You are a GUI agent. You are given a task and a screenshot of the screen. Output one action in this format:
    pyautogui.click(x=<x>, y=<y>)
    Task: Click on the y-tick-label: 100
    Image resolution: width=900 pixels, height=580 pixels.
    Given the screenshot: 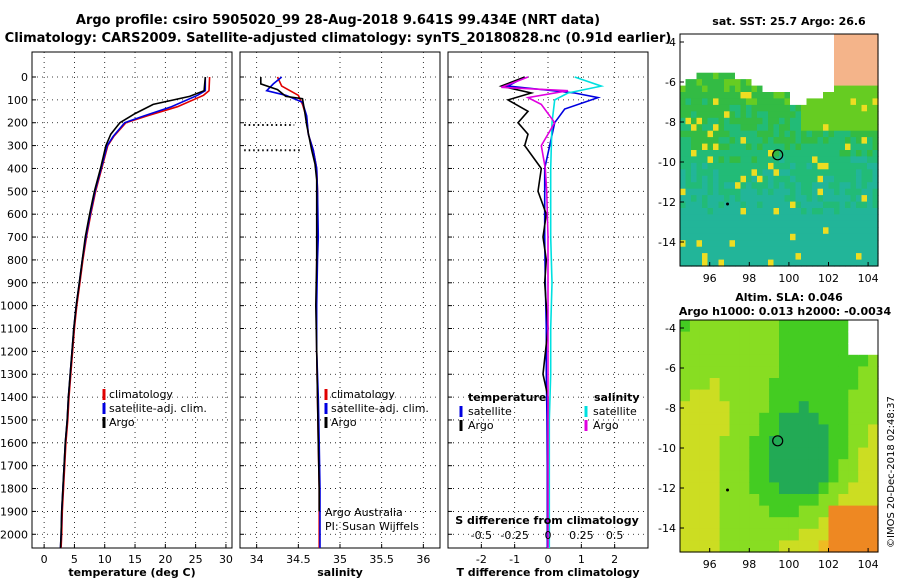 What is the action you would take?
    pyautogui.click(x=17, y=100)
    